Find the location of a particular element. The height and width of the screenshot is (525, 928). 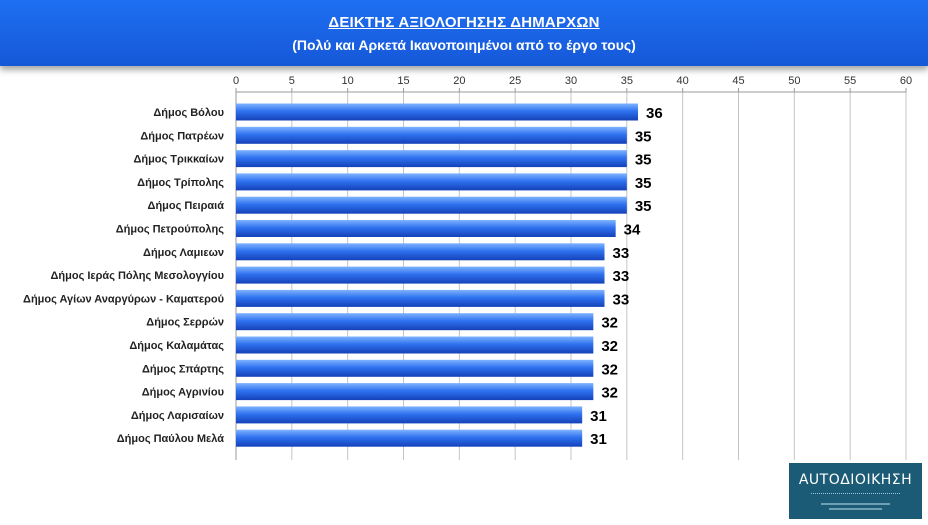

category-label: Δήμος Λαμιεων is located at coordinates (183, 253).